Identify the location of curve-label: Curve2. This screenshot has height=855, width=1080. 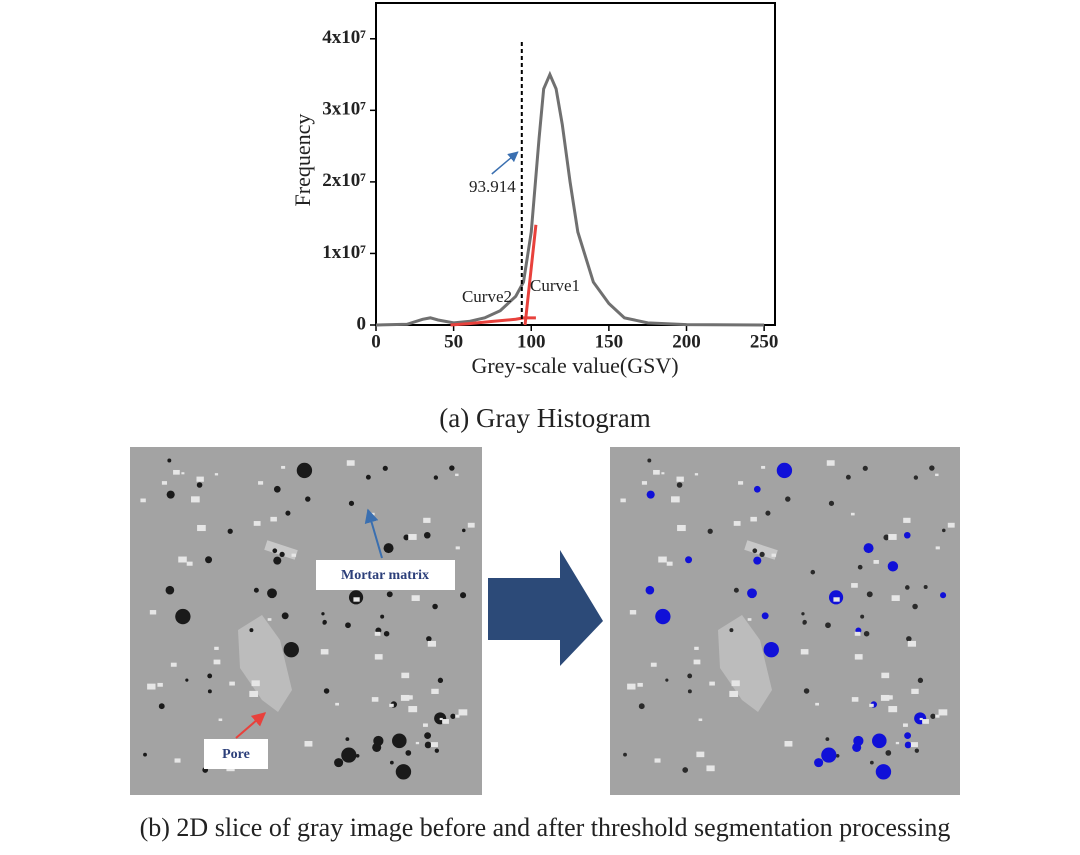
(487, 296).